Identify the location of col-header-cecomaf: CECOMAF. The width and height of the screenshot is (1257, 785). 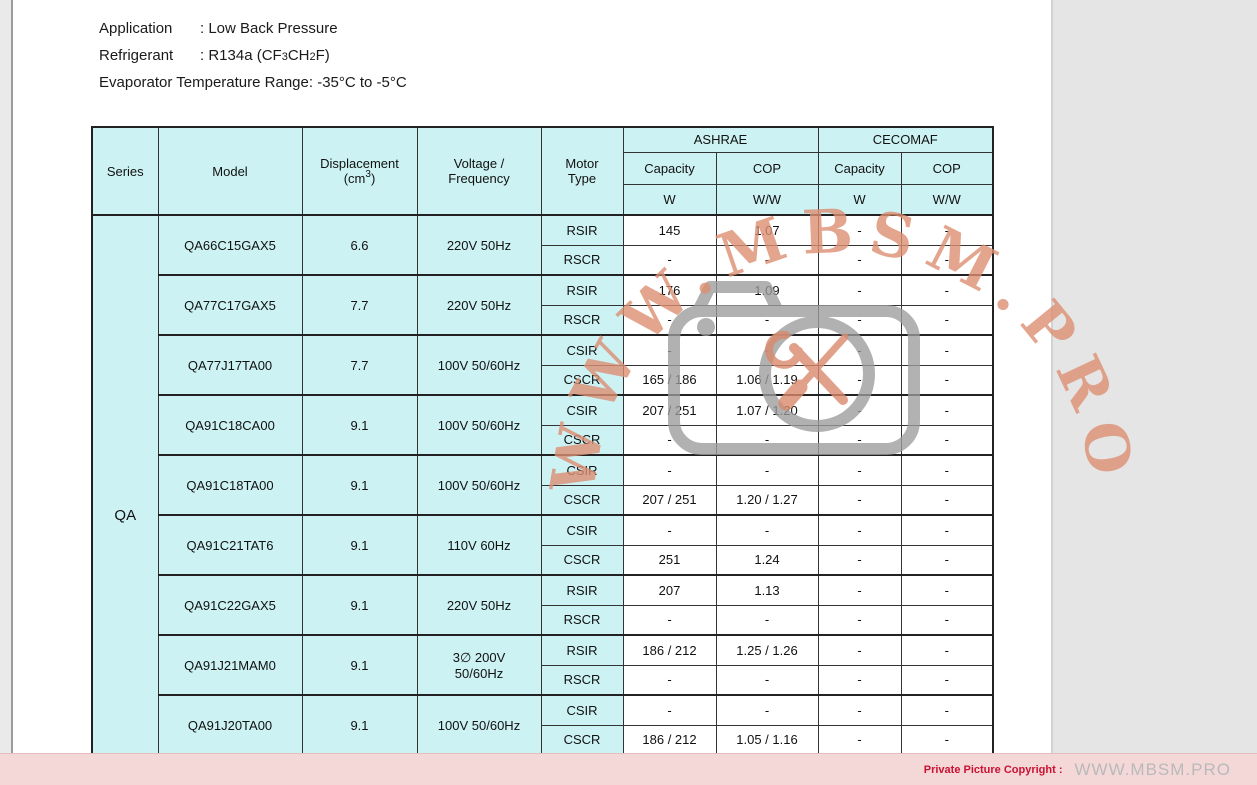
(905, 139).